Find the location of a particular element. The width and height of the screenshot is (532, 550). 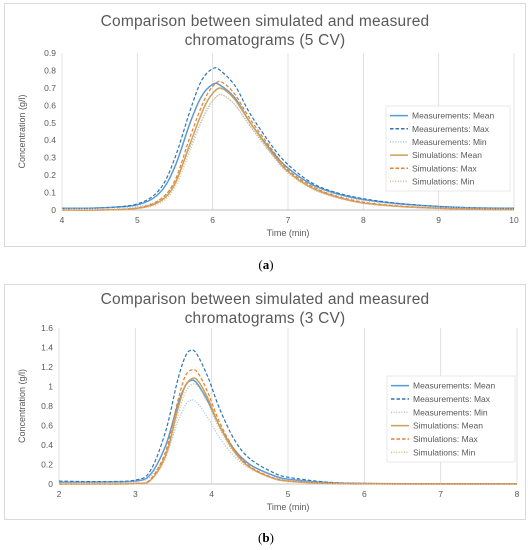

x-tick-label: 10 is located at coordinates (514, 220).